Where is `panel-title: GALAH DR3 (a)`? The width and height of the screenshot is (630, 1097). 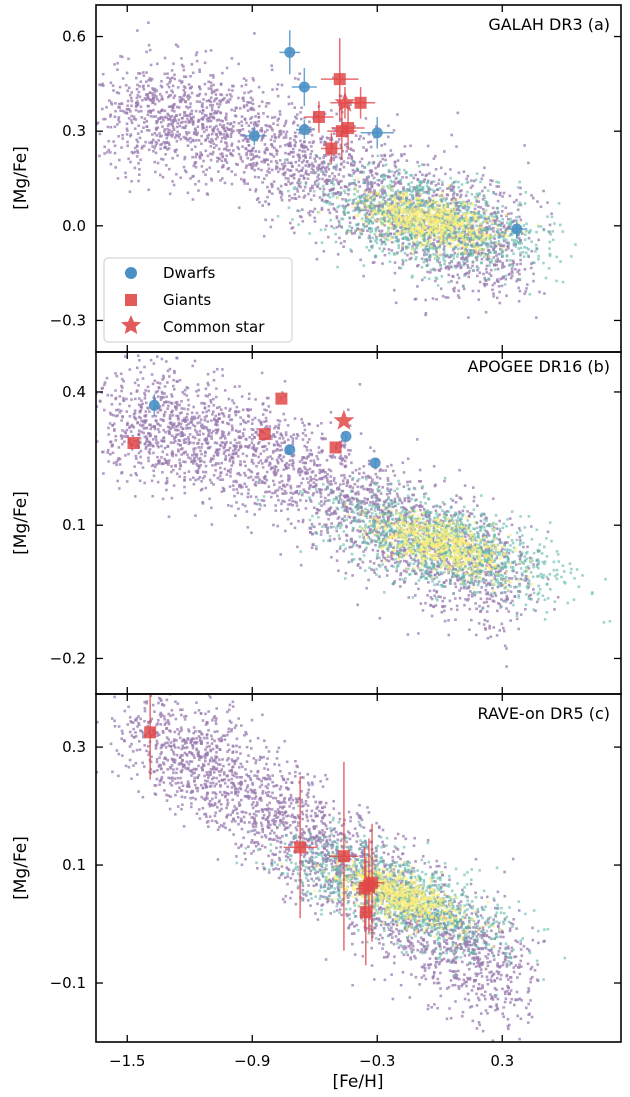
panel-title: GALAH DR3 (a) is located at coordinates (549, 24).